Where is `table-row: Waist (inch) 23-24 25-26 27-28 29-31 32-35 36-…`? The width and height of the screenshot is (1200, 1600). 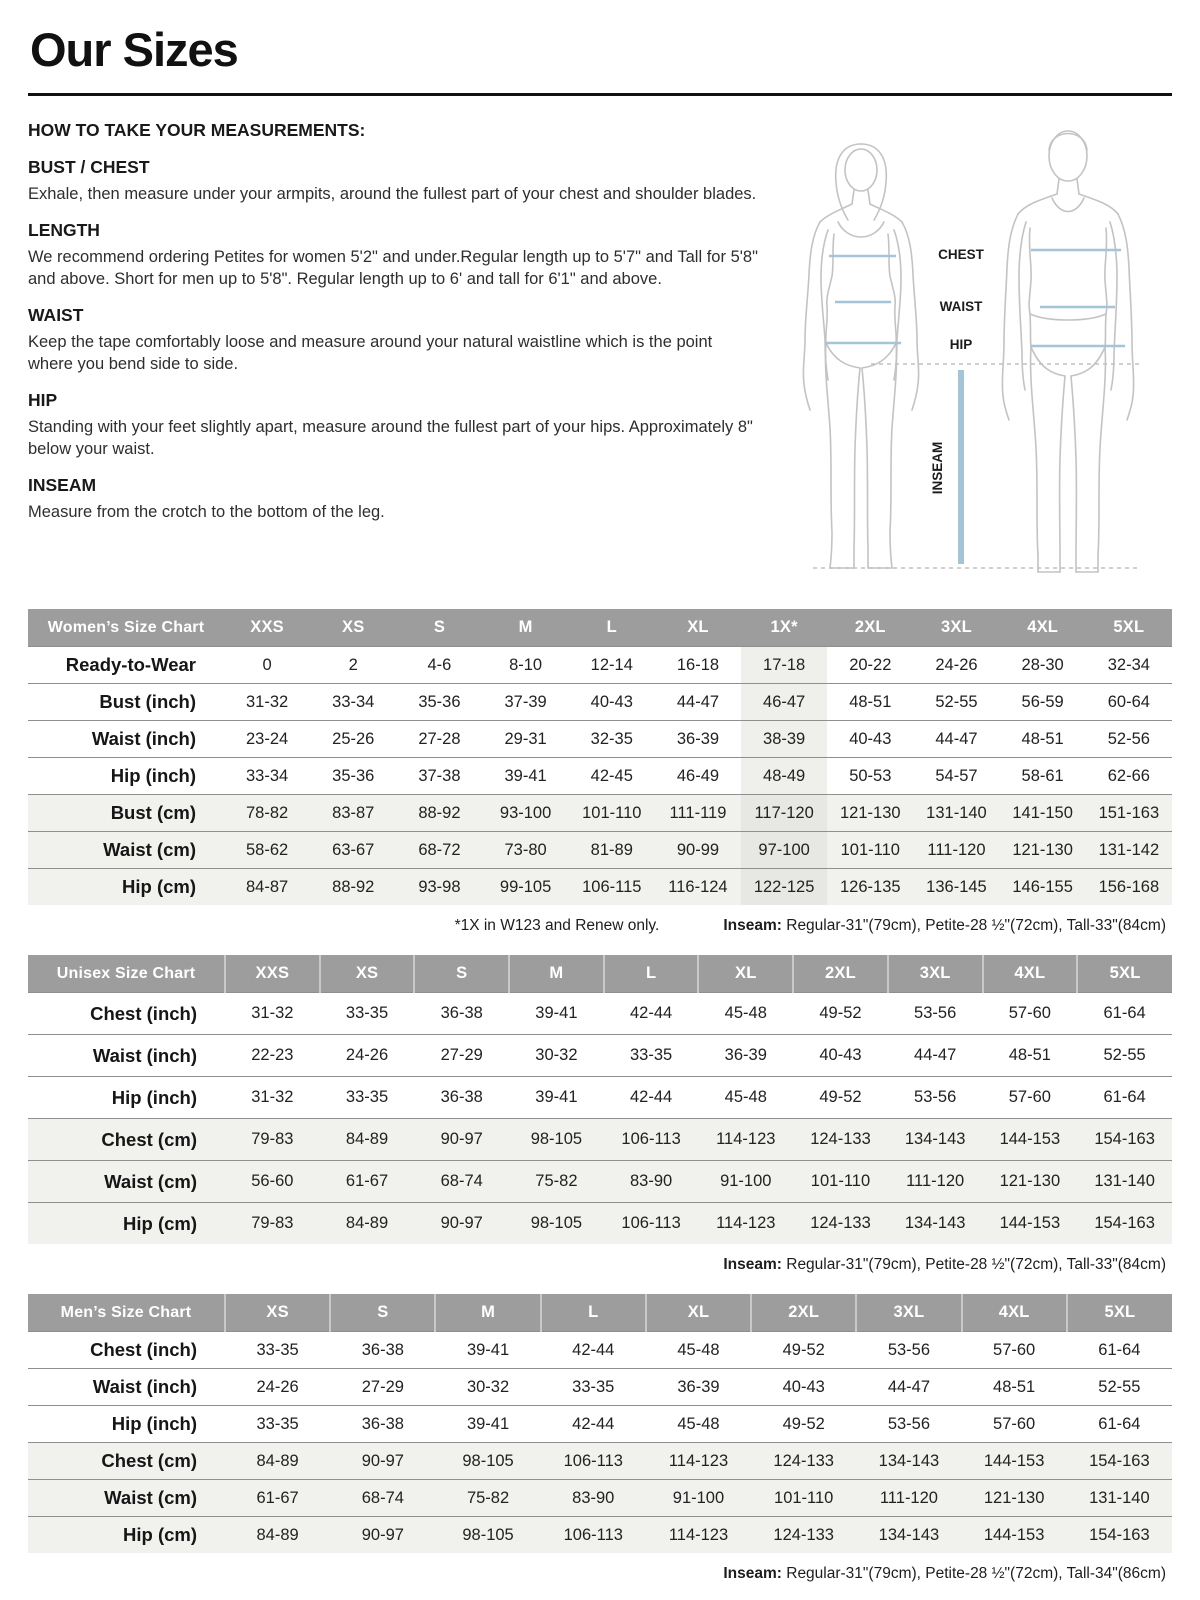 table-row: Waist (inch) 23-24 25-26 27-28 29-31 32-35 36-… is located at coordinates (600, 739).